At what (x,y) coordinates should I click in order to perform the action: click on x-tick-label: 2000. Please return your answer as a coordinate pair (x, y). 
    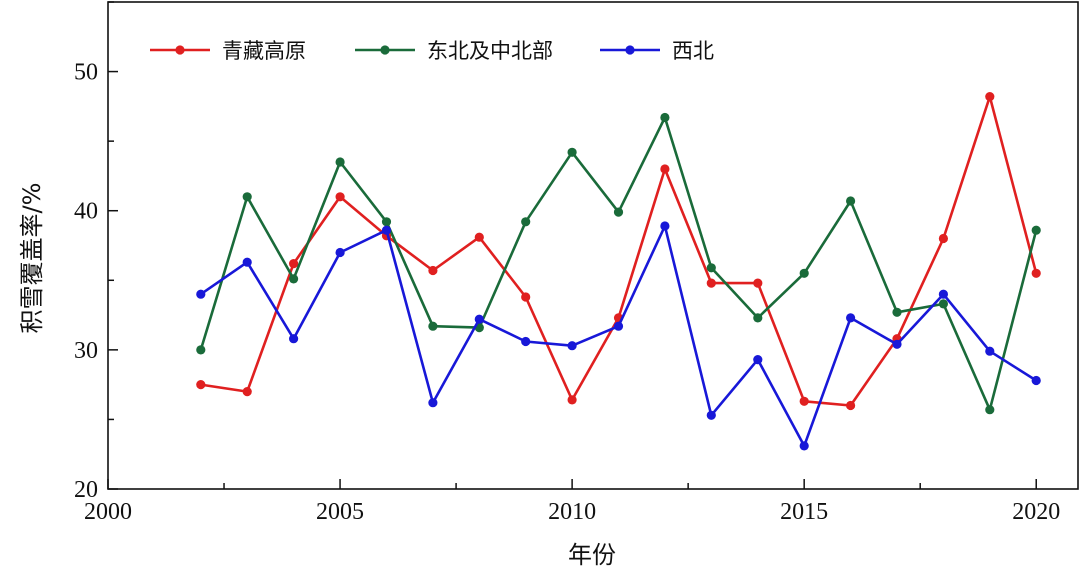
    Looking at the image, I should click on (108, 512).